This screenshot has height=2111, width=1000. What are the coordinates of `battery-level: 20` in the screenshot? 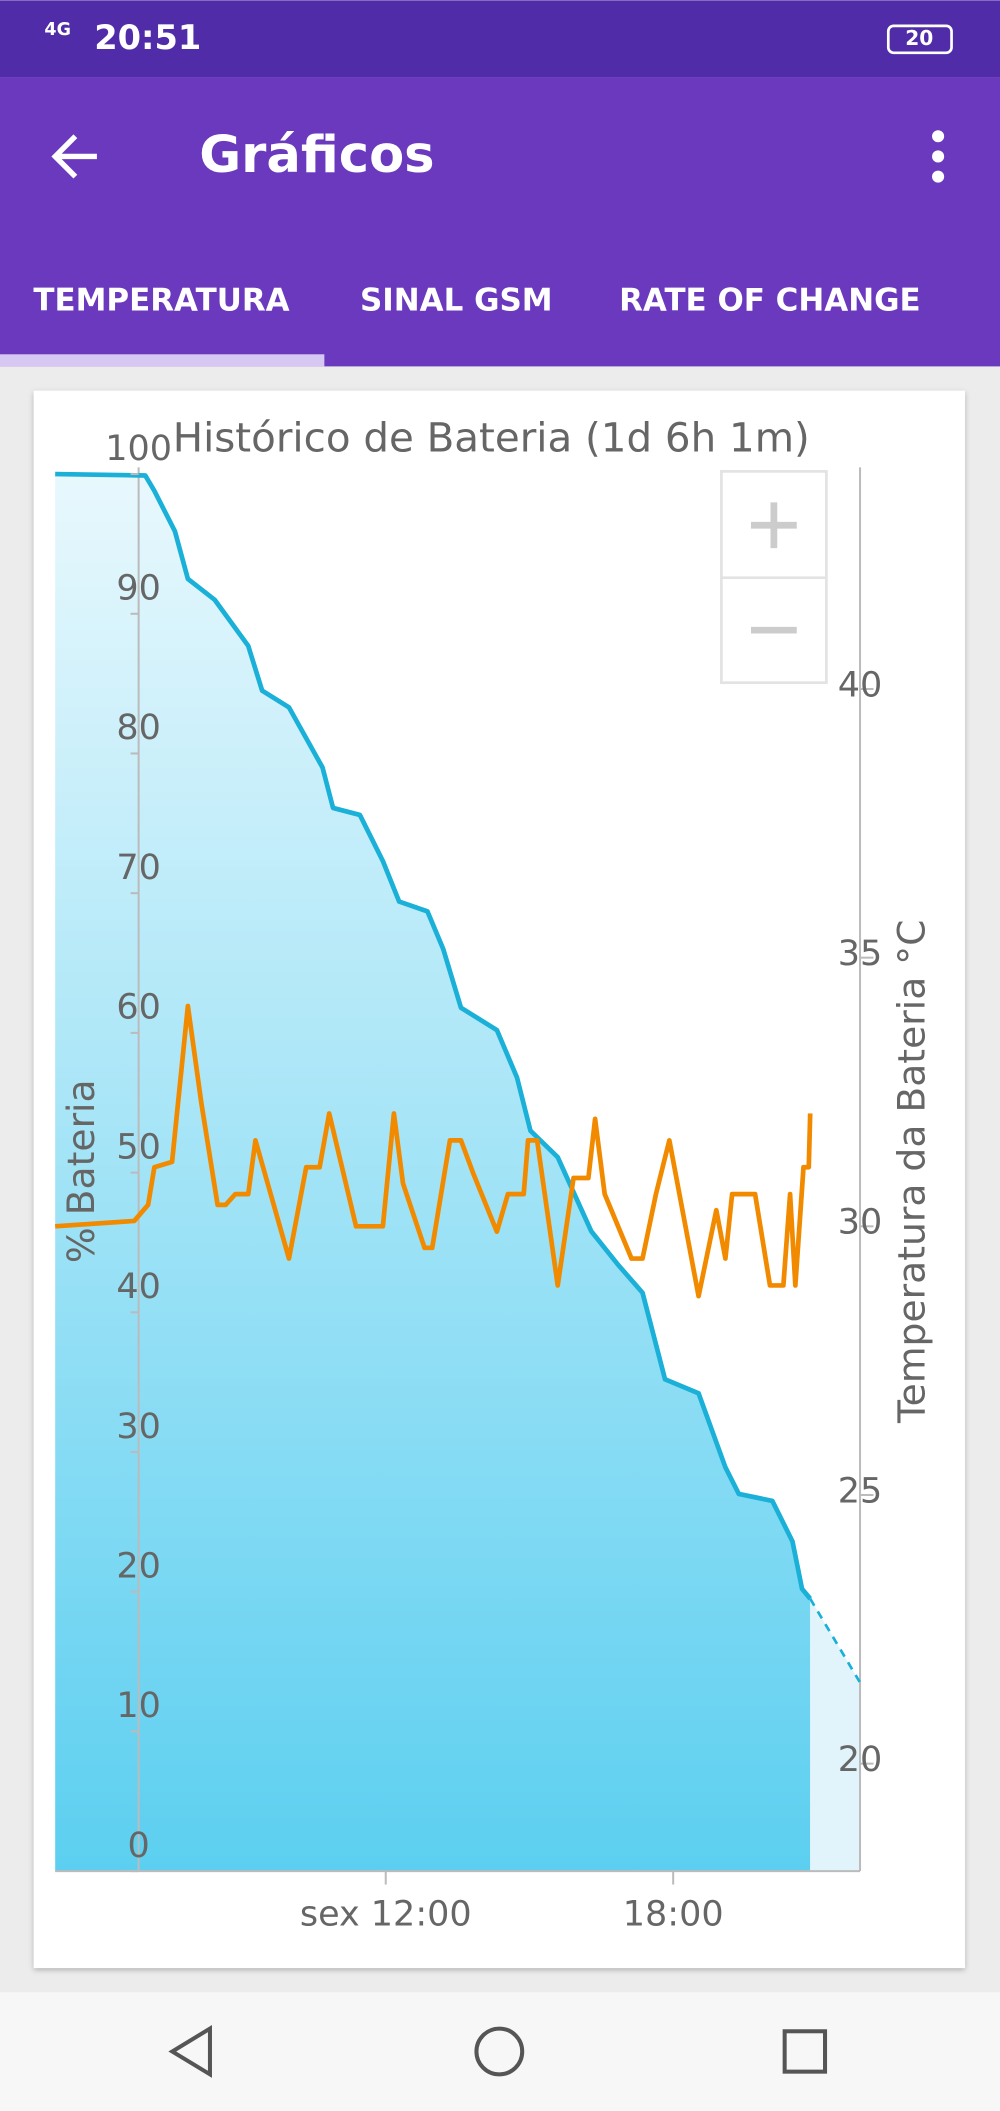 It's located at (919, 38).